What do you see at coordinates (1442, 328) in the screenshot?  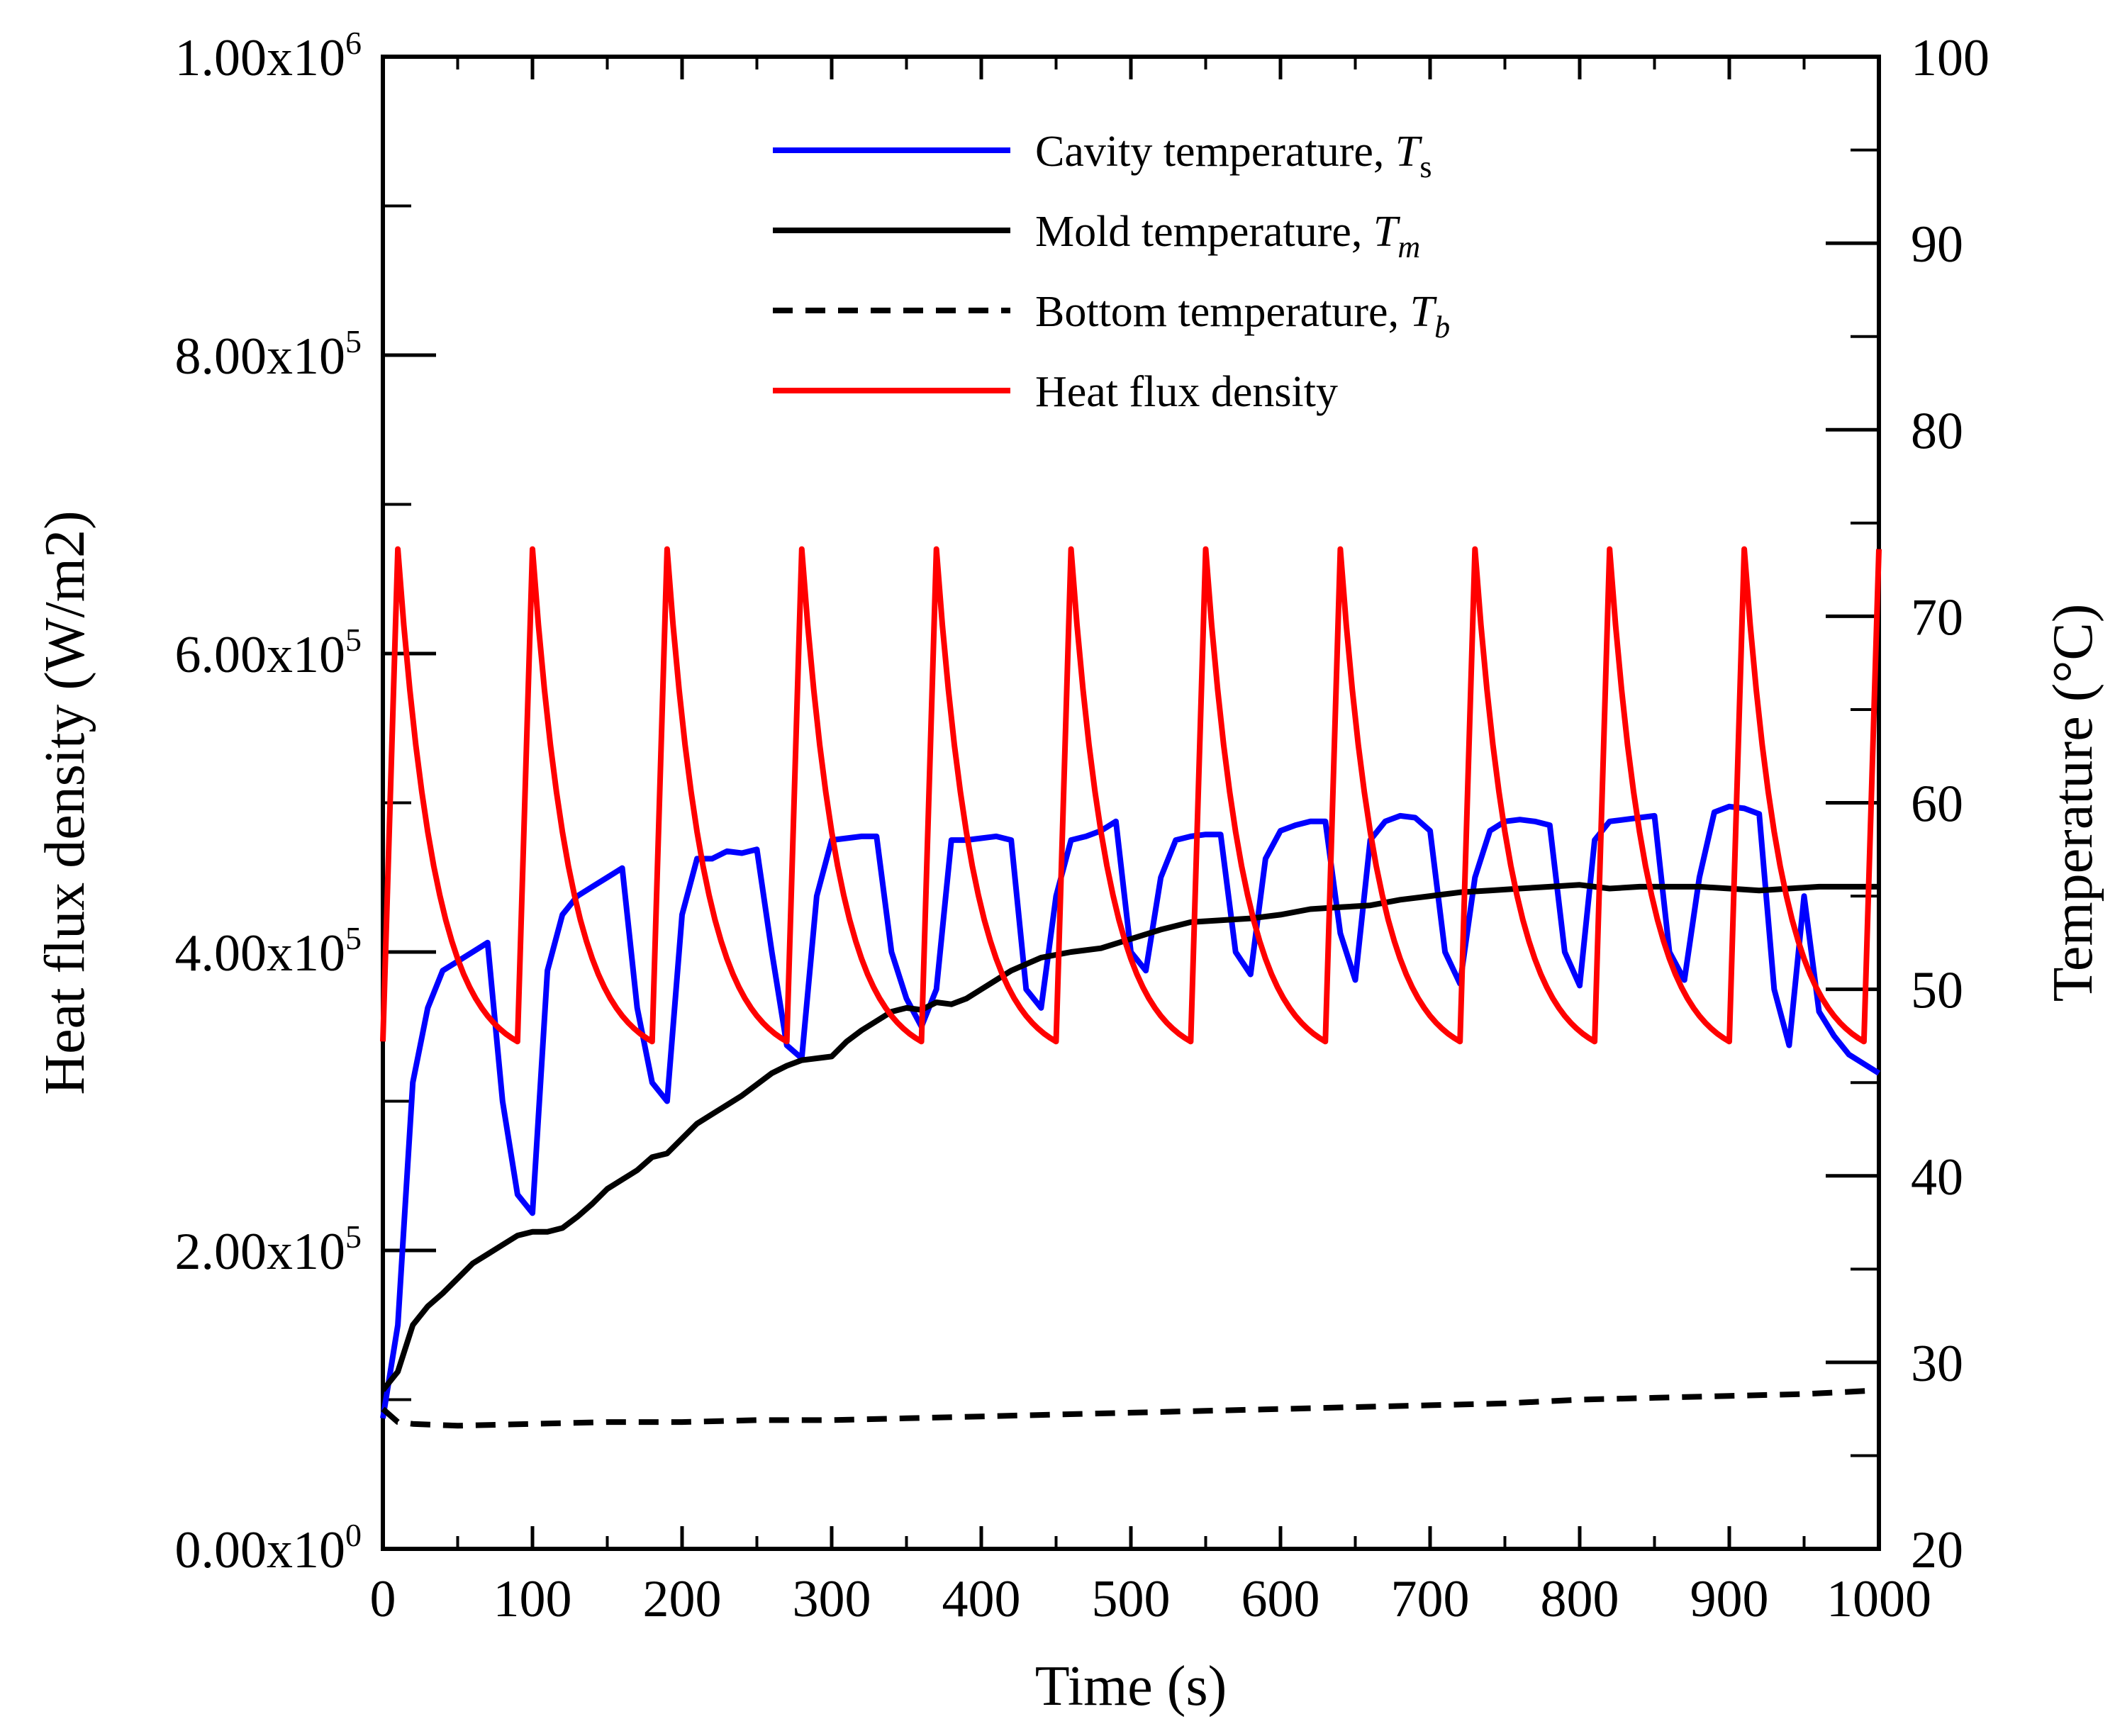 I see `legend-subscript: b` at bounding box center [1442, 328].